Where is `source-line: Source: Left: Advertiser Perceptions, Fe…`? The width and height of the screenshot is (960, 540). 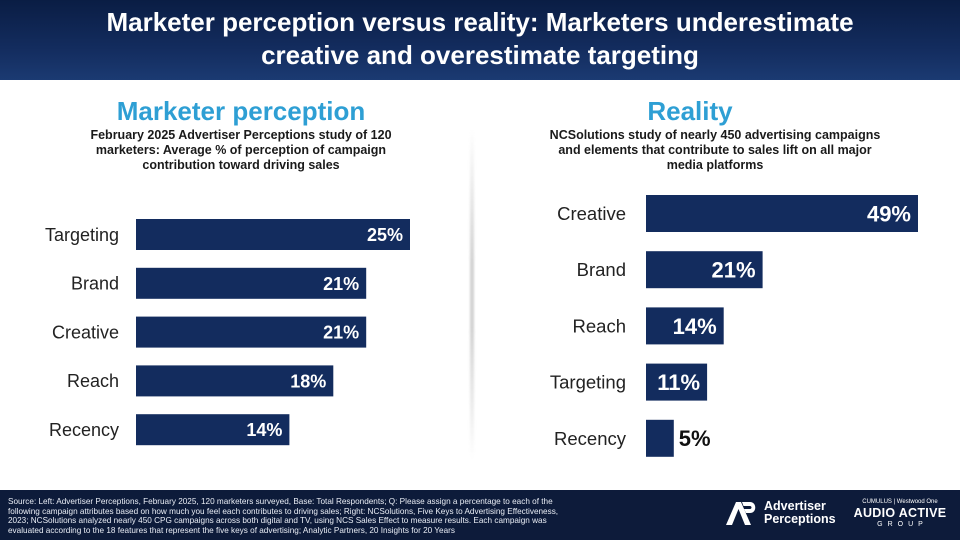 source-line: Source: Left: Advertiser Perceptions, Fe… is located at coordinates (280, 501).